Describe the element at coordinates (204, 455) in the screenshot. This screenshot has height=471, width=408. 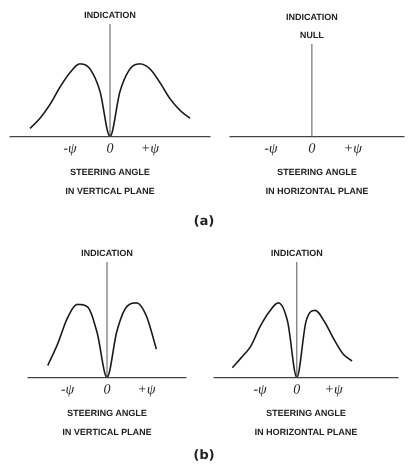
I see `text: (b)` at that location.